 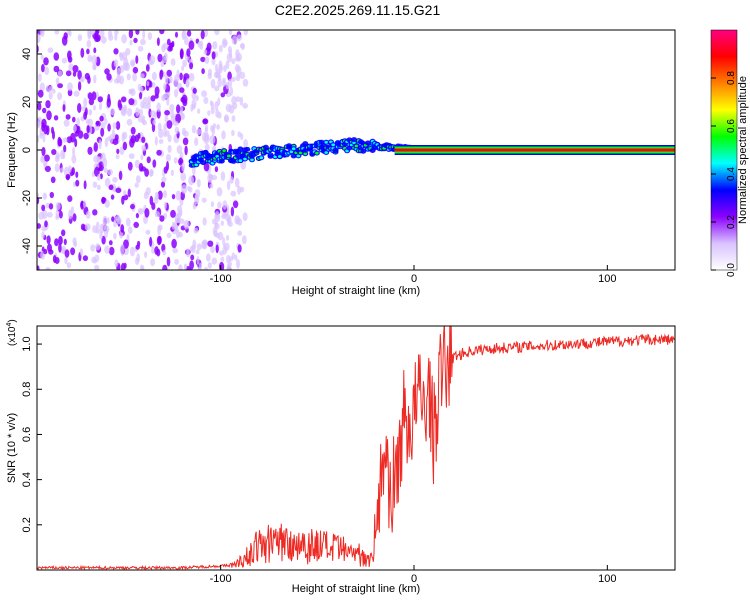 What do you see at coordinates (27, 343) in the screenshot?
I see `y-tick-label: 1.0` at bounding box center [27, 343].